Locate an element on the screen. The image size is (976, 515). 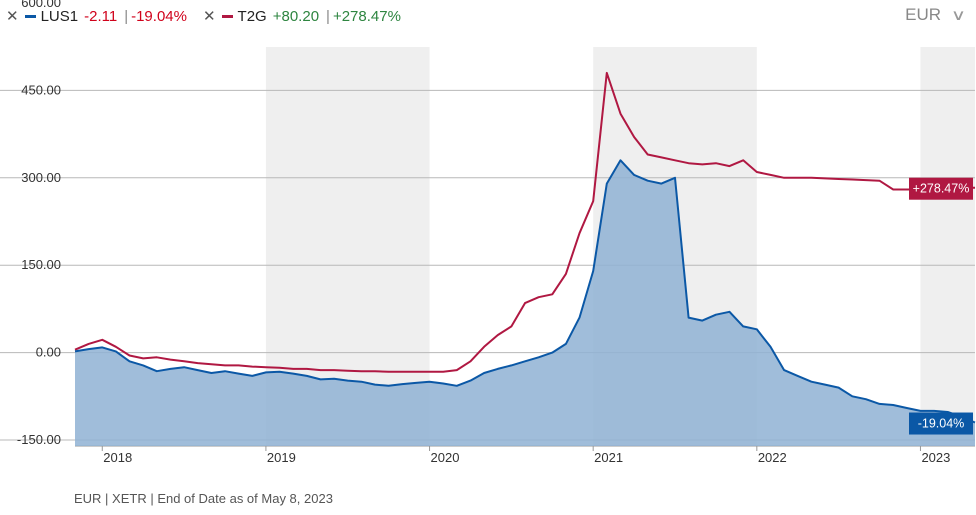
legend-item-t2g: ✕ T2G +80.20 | +278.47% is located at coordinates (303, 16).